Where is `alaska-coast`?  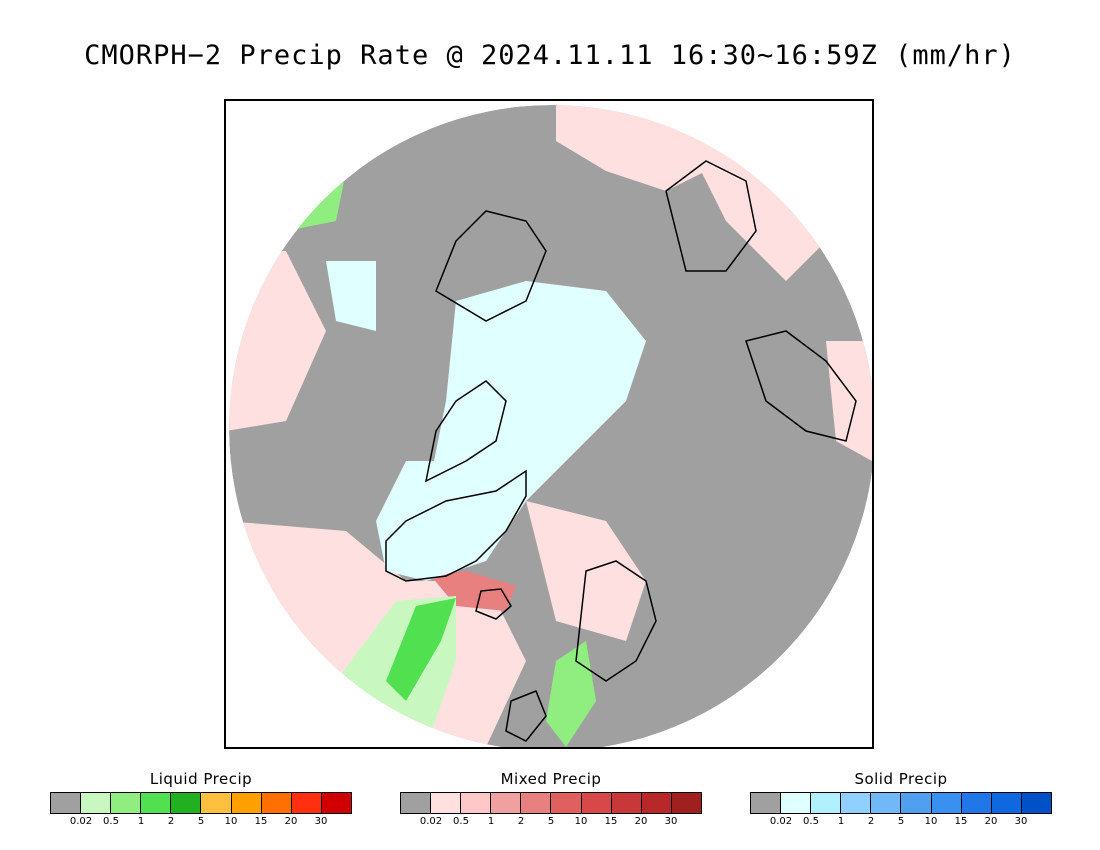 alaska-coast is located at coordinates (491, 266).